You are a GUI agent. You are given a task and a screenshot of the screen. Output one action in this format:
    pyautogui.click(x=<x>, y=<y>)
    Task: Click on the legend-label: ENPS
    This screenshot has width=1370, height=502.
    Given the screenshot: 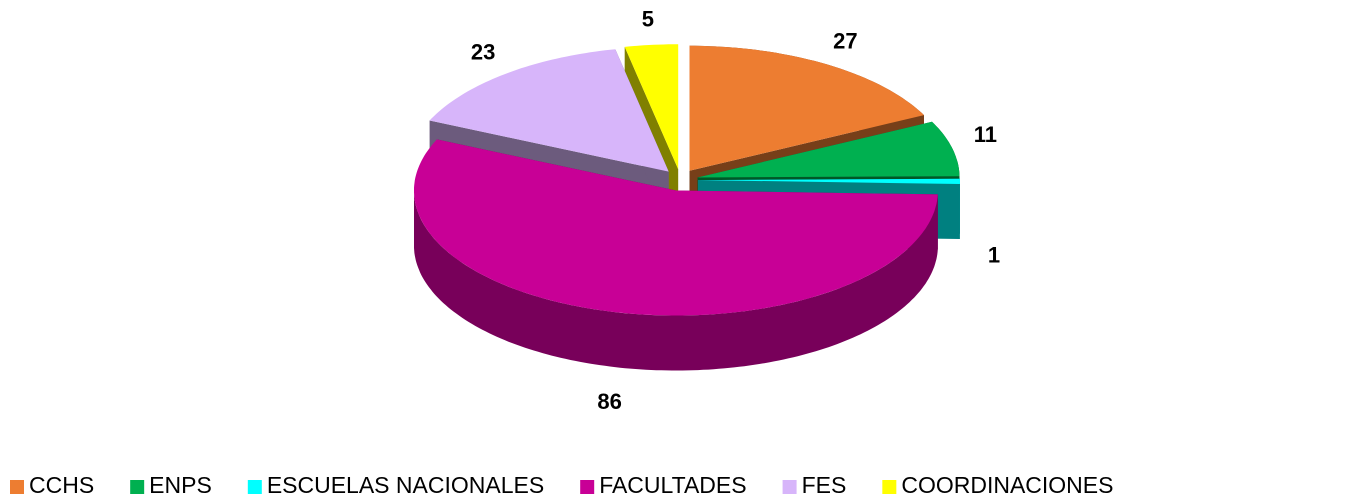 What is the action you would take?
    pyautogui.click(x=180, y=485)
    